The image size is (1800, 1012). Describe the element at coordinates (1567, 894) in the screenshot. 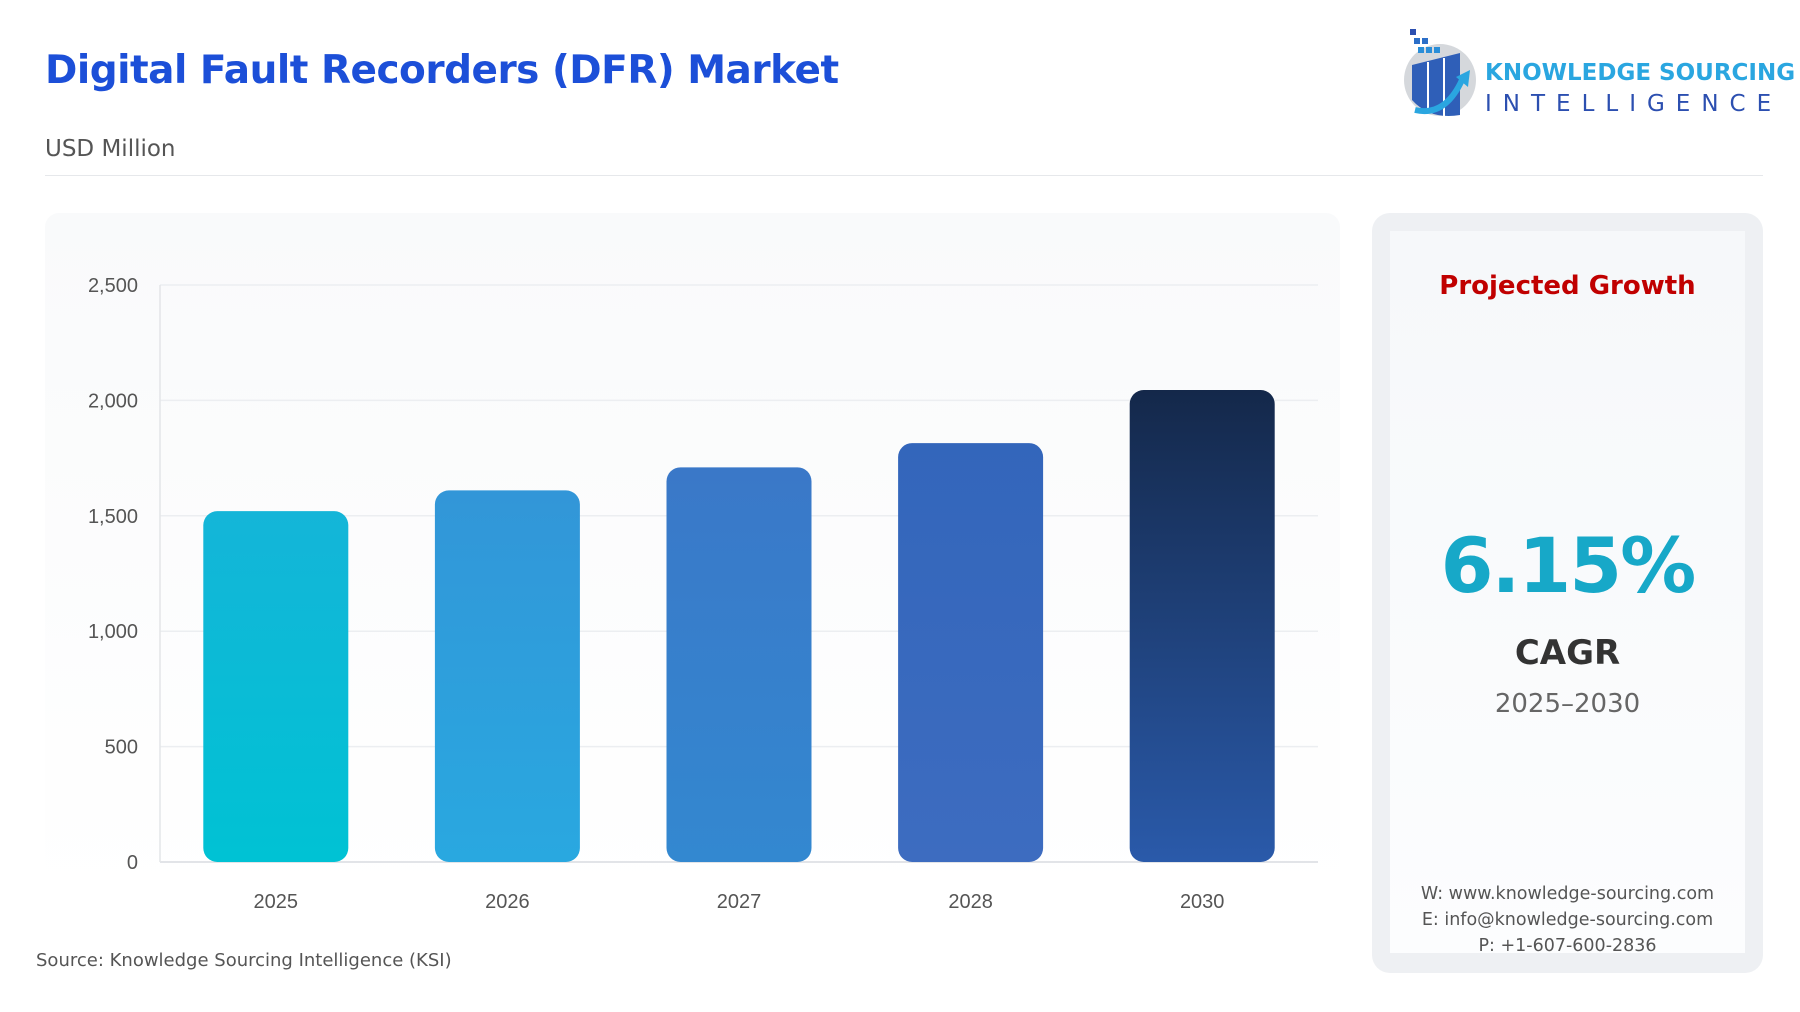

I see `website-link: W: www.knowledge-sourcing.com` at that location.